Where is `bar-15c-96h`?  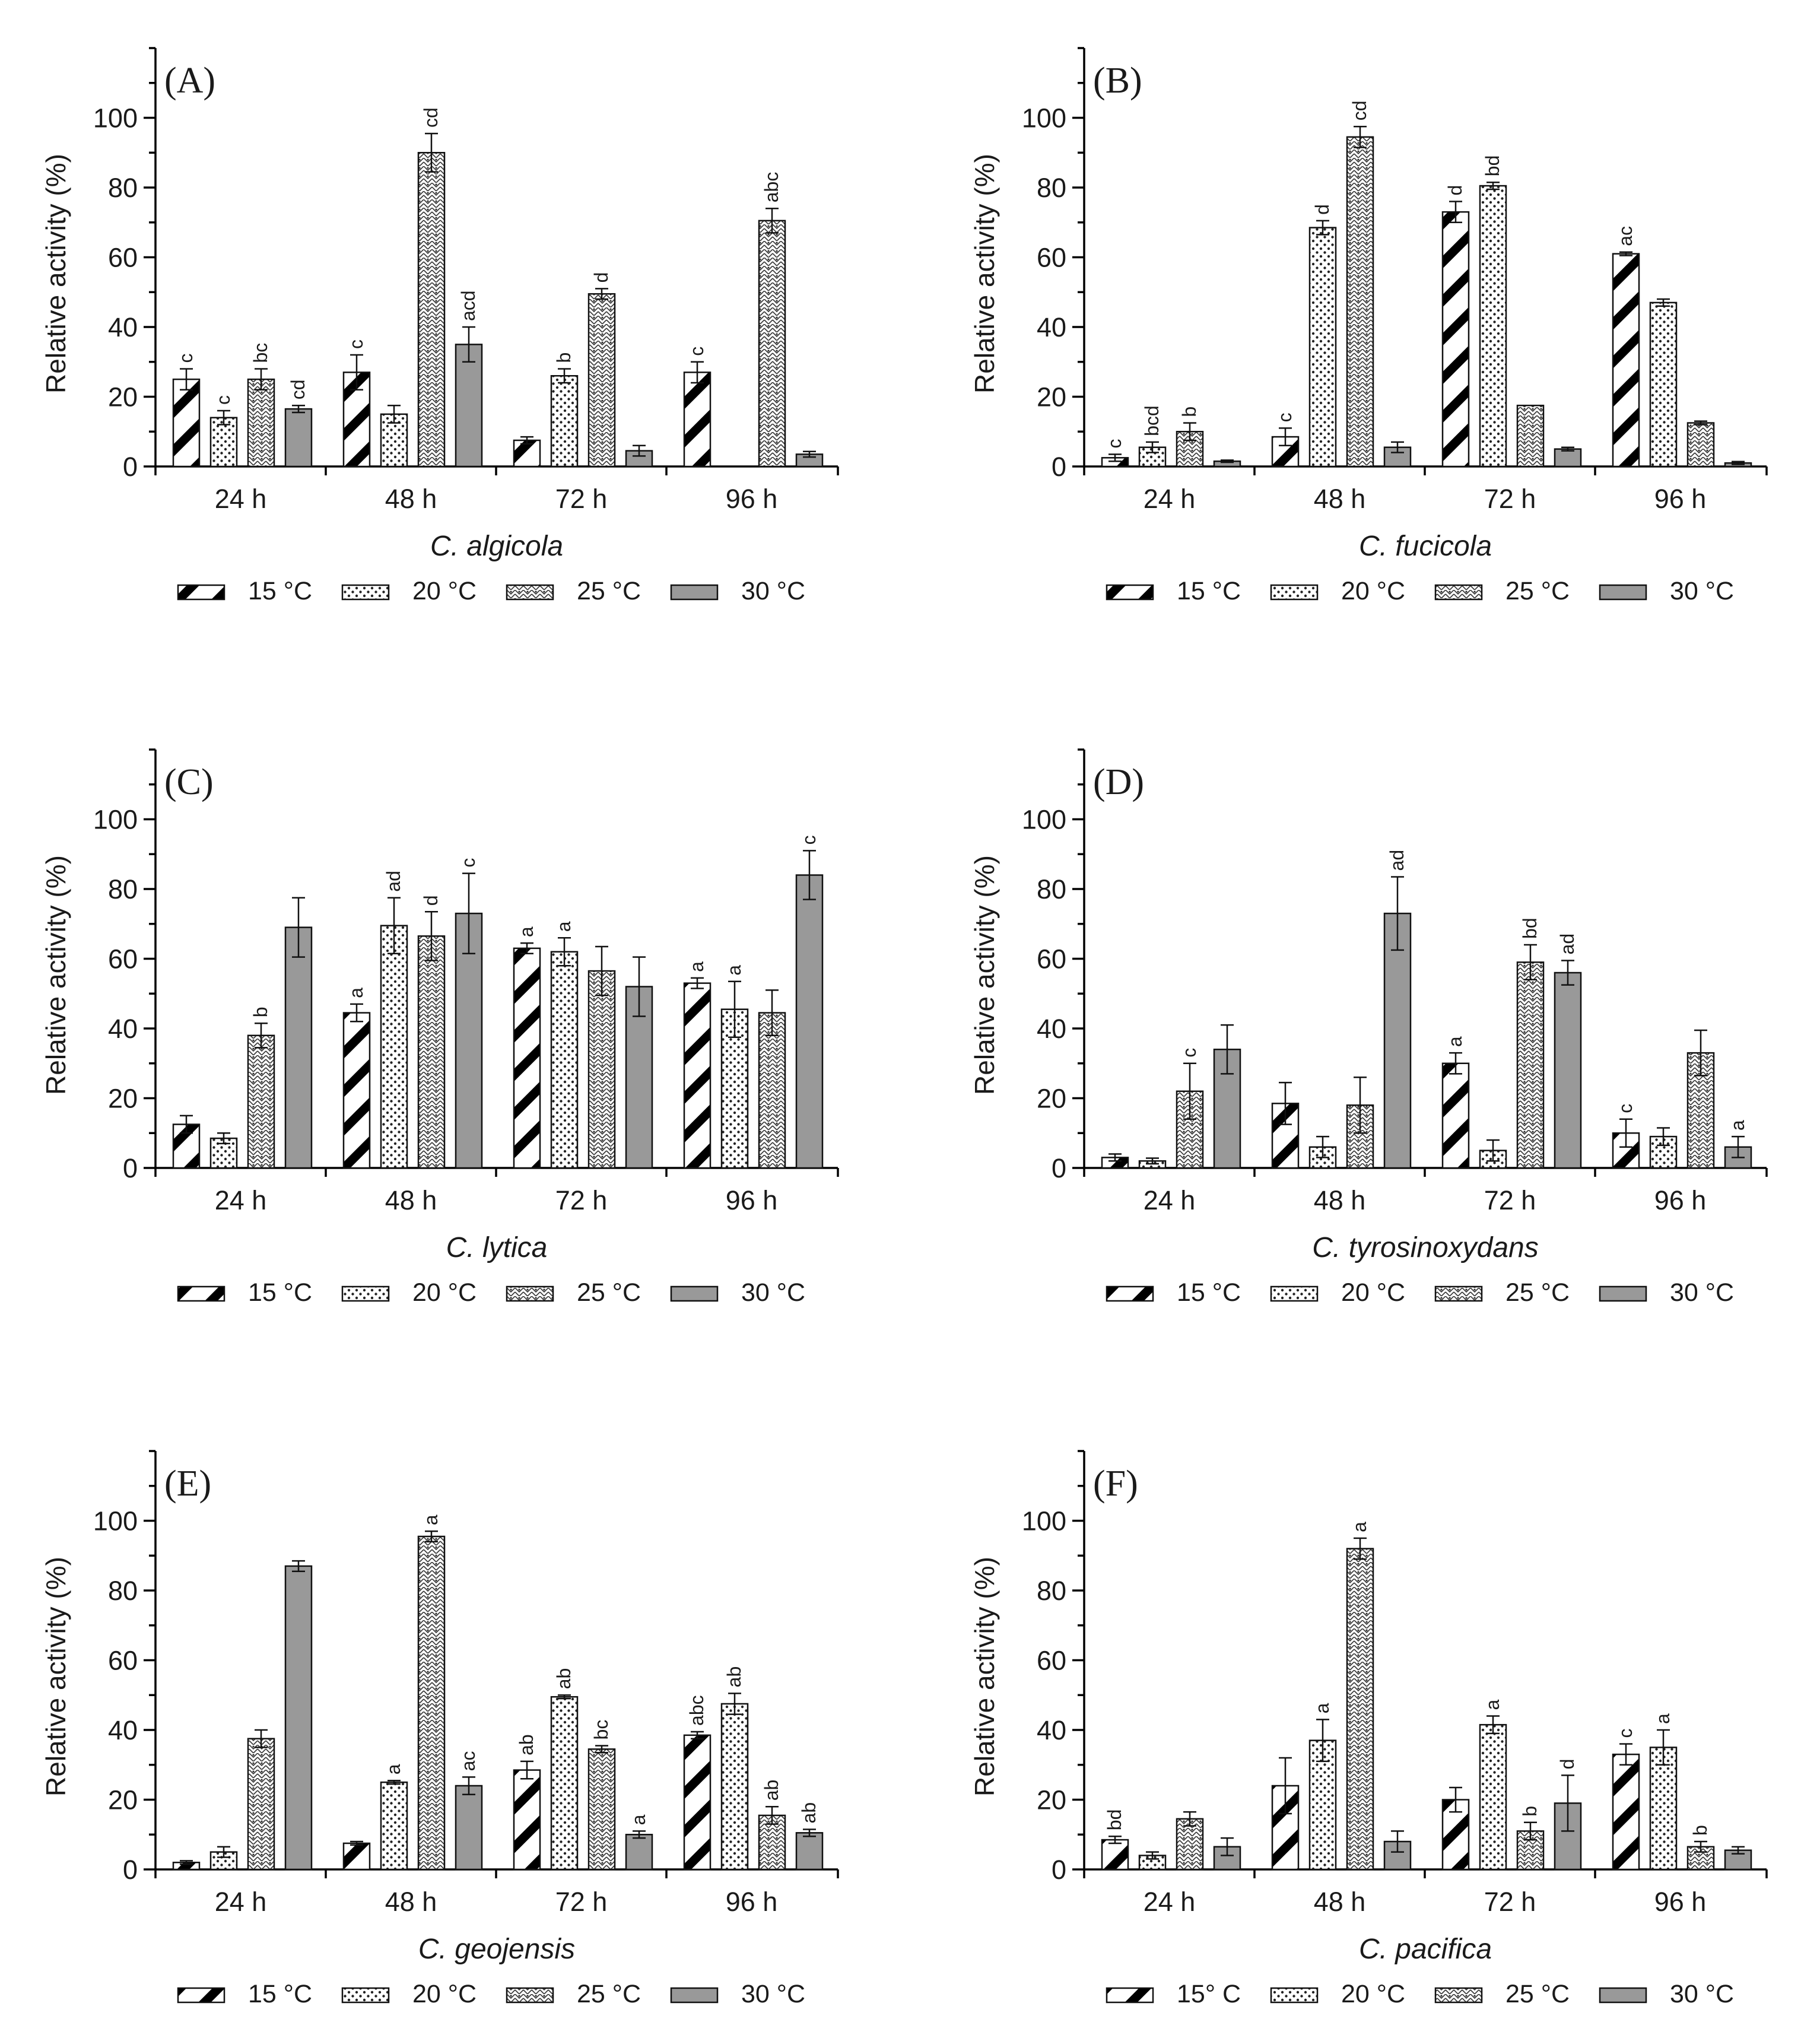
bar-15c-96h is located at coordinates (697, 420).